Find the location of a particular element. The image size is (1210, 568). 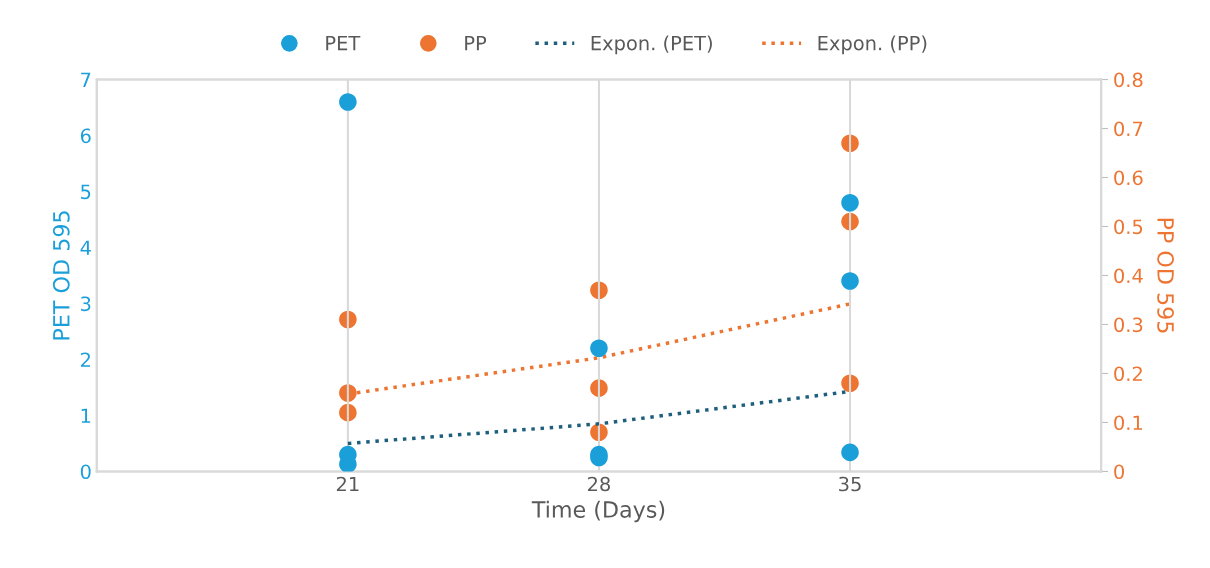

y-tick-label: 3 is located at coordinates (86, 304).